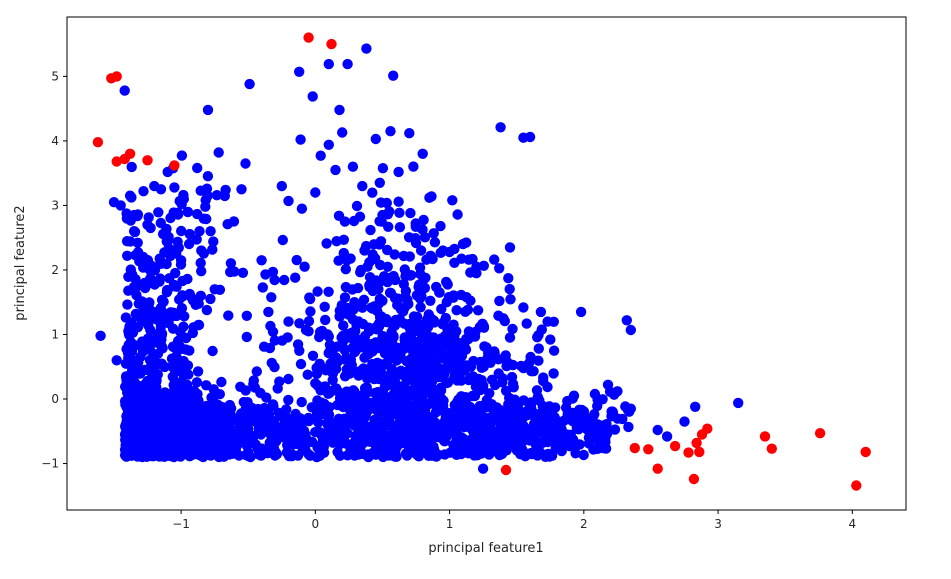 The image size is (951, 579). What do you see at coordinates (55, 334) in the screenshot?
I see `y-tick-label: 1` at bounding box center [55, 334].